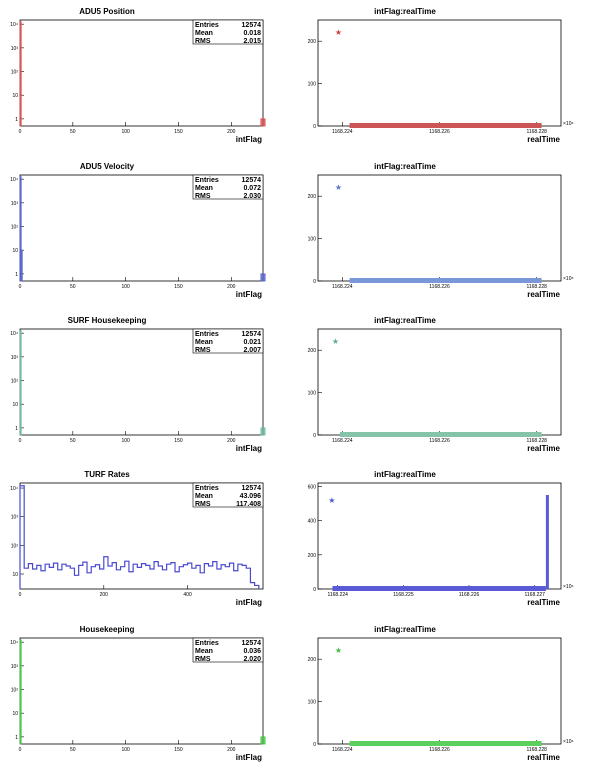 This screenshot has height=777, width=596. I want to click on panel-title: ADU5 Position, so click(107, 11).